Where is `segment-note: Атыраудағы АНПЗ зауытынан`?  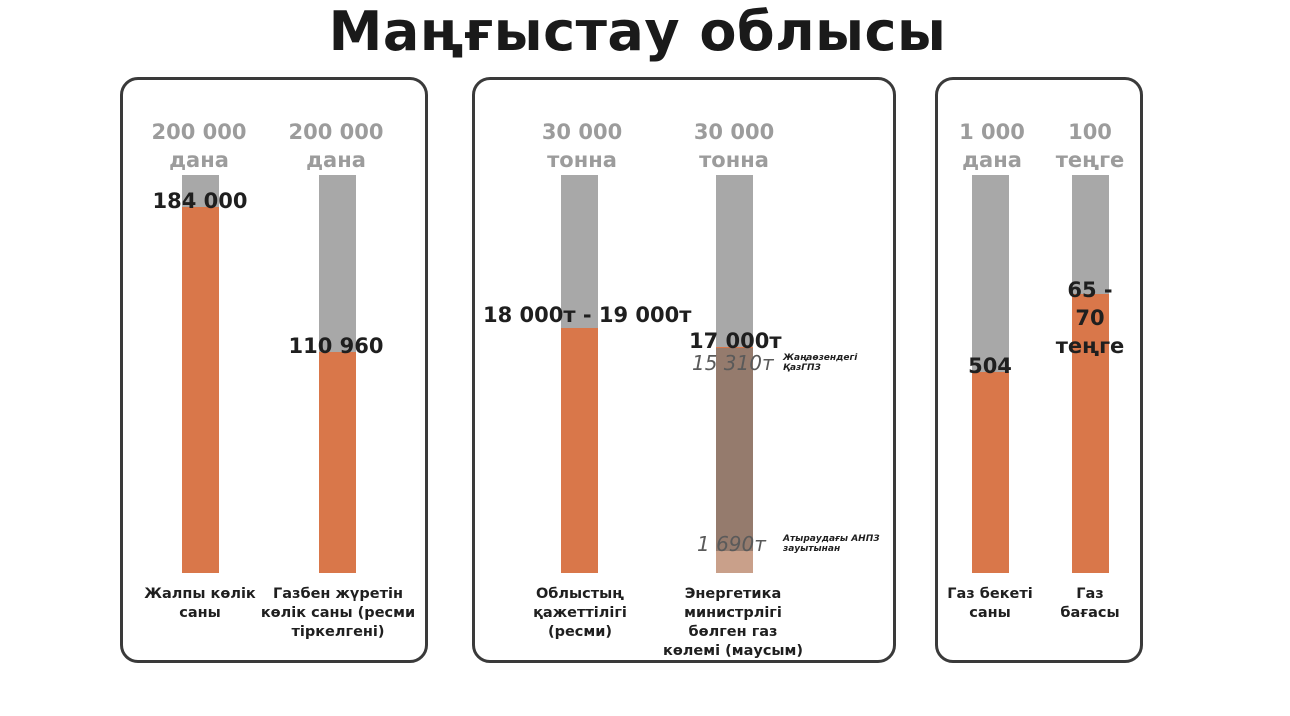
segment-note: Атыраудағы АНПЗ зауытынан is located at coordinates (831, 544).